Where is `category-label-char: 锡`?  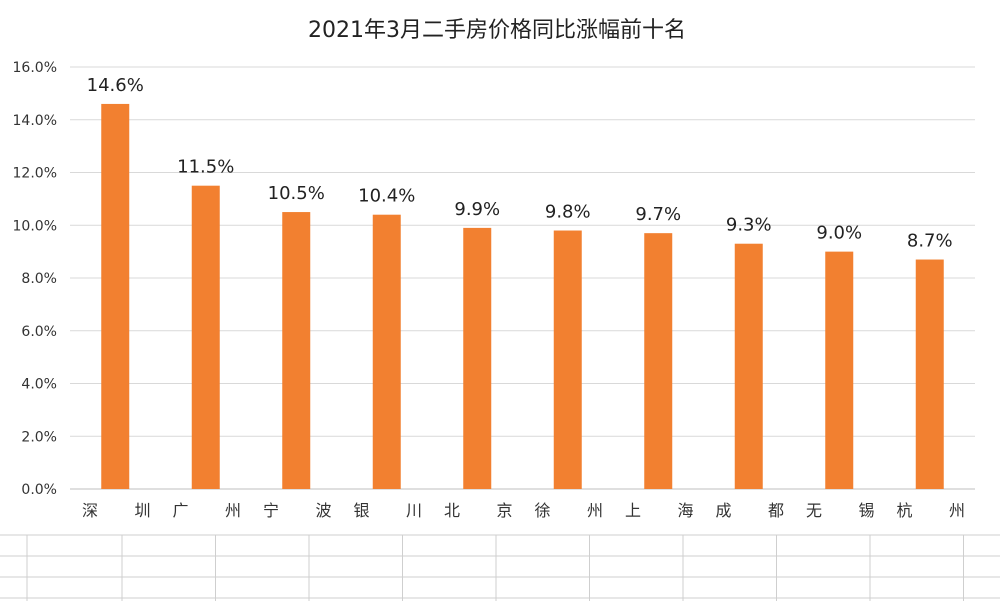 category-label-char: 锡 is located at coordinates (866, 510).